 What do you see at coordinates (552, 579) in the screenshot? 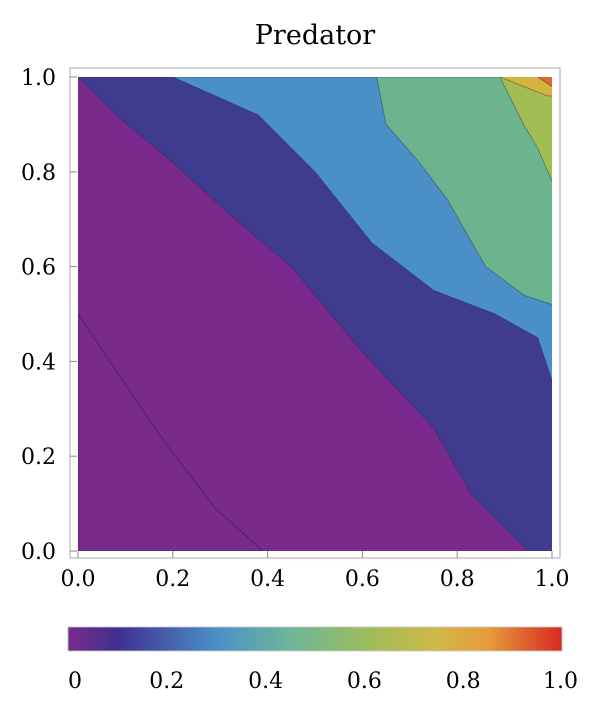
I see `x-tick-label: 1.0` at bounding box center [552, 579].